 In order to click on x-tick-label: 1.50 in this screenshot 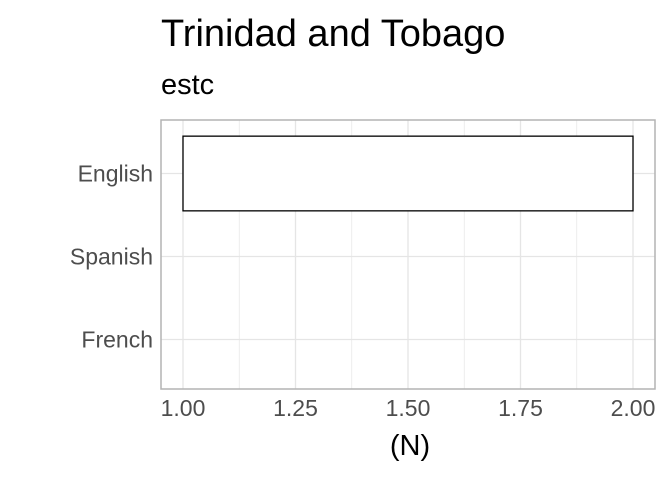, I will do `click(408, 408)`.